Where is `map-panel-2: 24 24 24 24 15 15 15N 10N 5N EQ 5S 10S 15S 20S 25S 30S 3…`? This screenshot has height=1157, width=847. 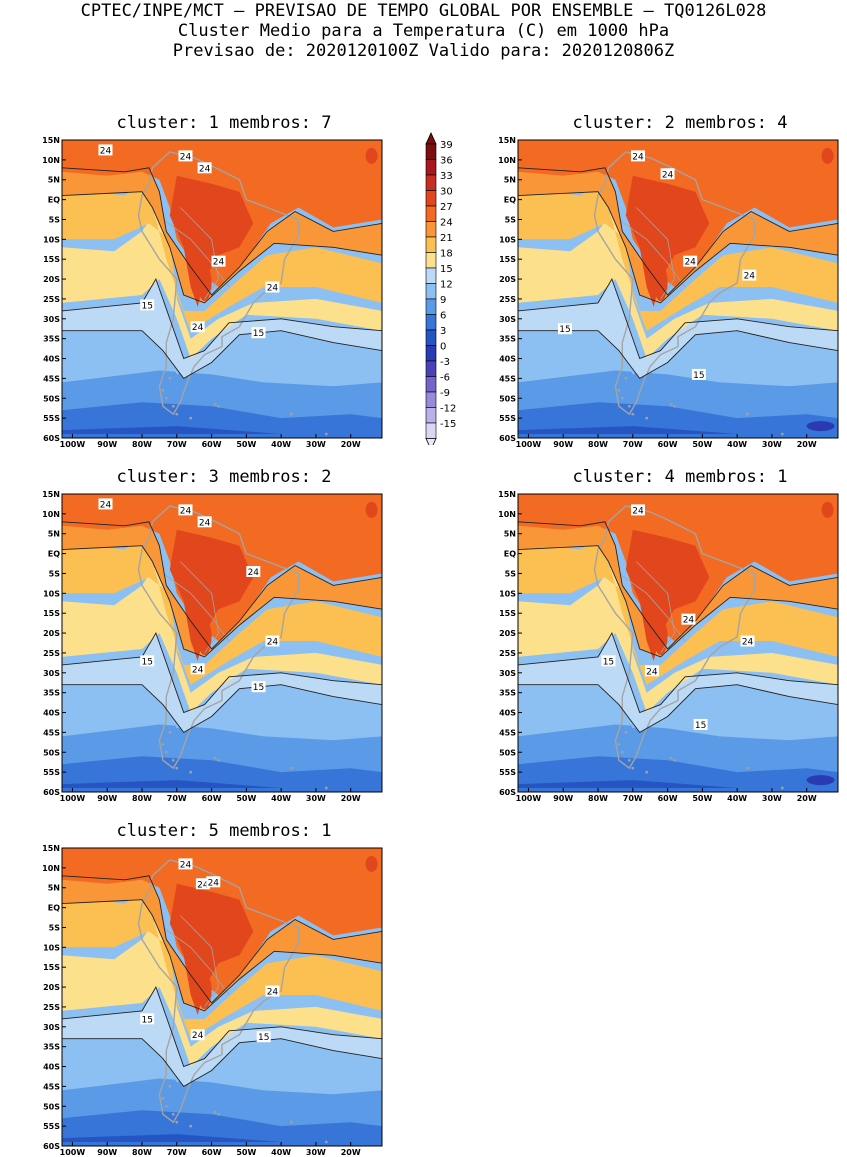 map-panel-2: 24 24 24 24 15 15 15N 10N 5N EQ 5S 10S 15S 20S 25S 30S 3… is located at coordinates (668, 292).